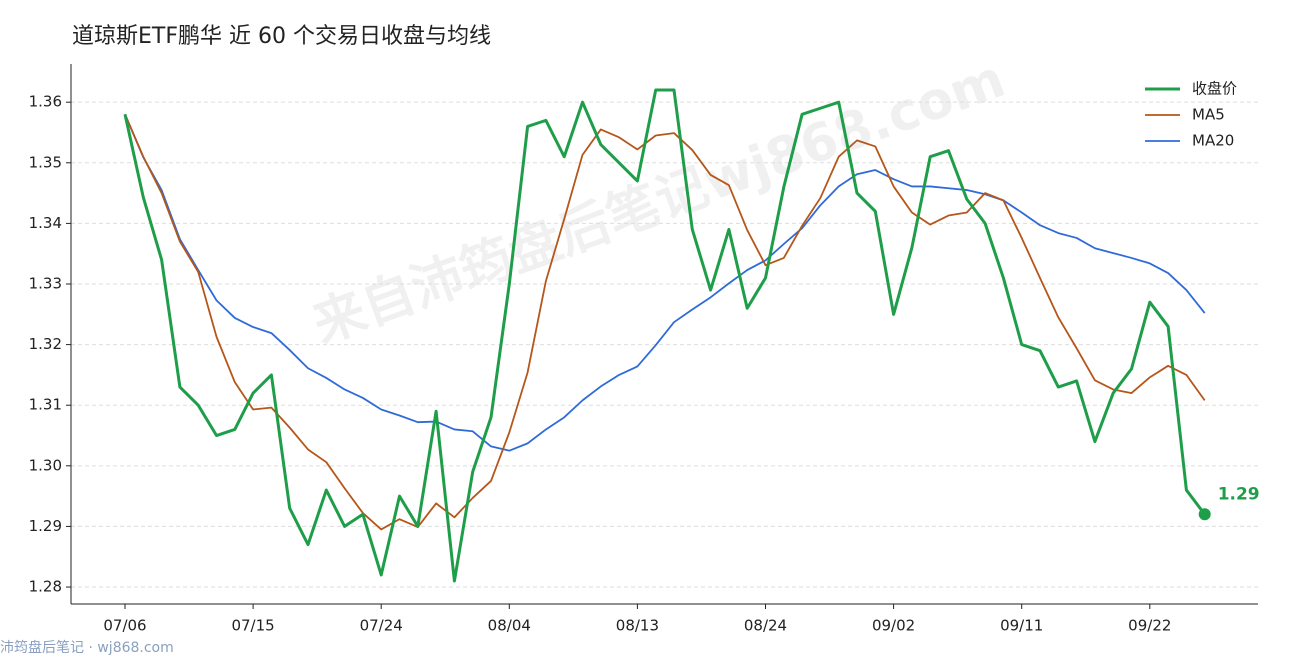  What do you see at coordinates (1214, 89) in the screenshot?
I see `legend-label: 收盘价` at bounding box center [1214, 89].